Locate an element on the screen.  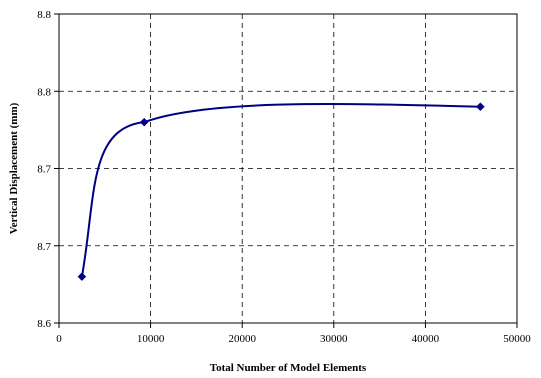
x-tick-label: 20000 is located at coordinates (242, 339).